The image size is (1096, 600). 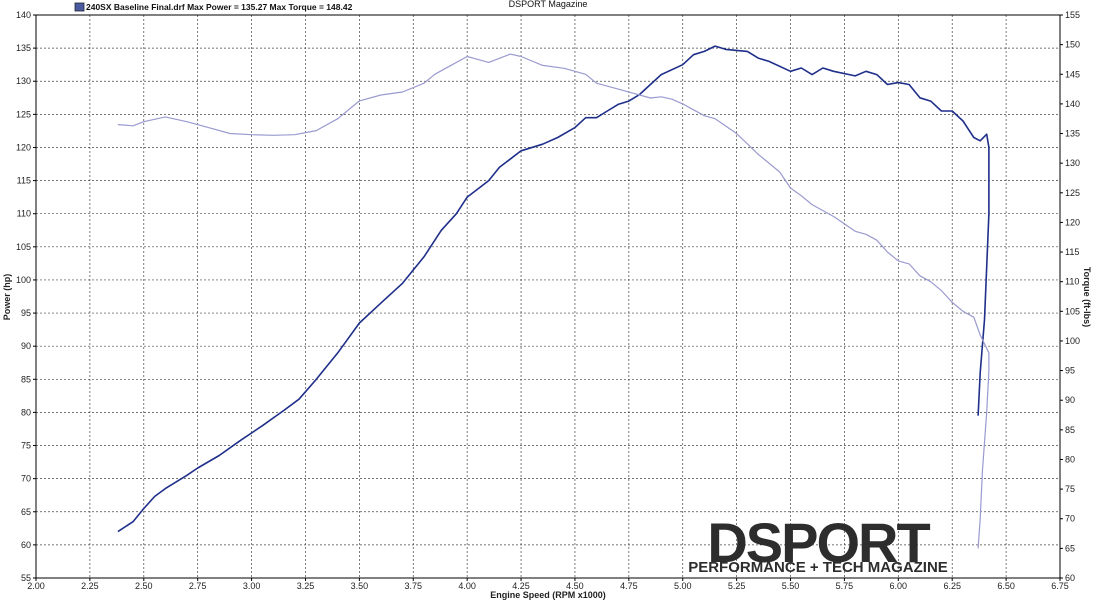 I want to click on y-tick-label: 130, so click(x=23, y=81).